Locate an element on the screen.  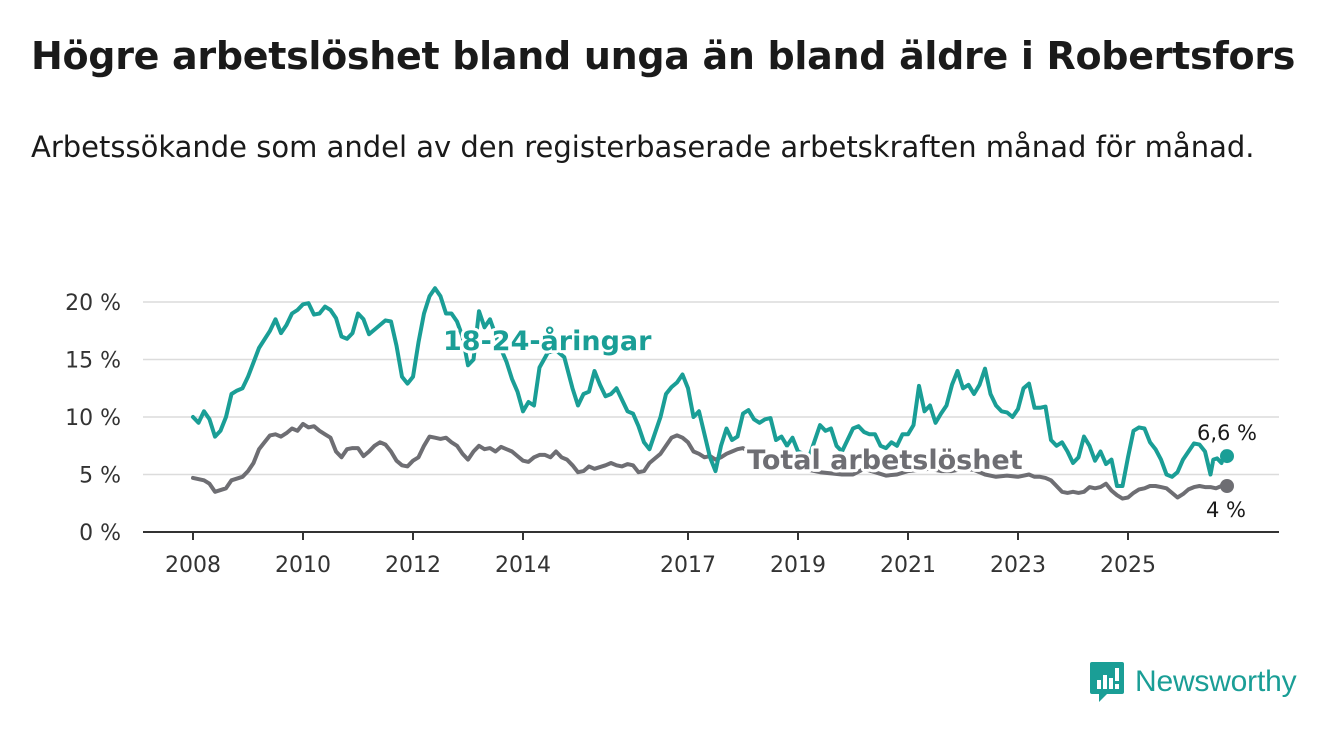
x-tick-label: 2021 is located at coordinates (908, 565).